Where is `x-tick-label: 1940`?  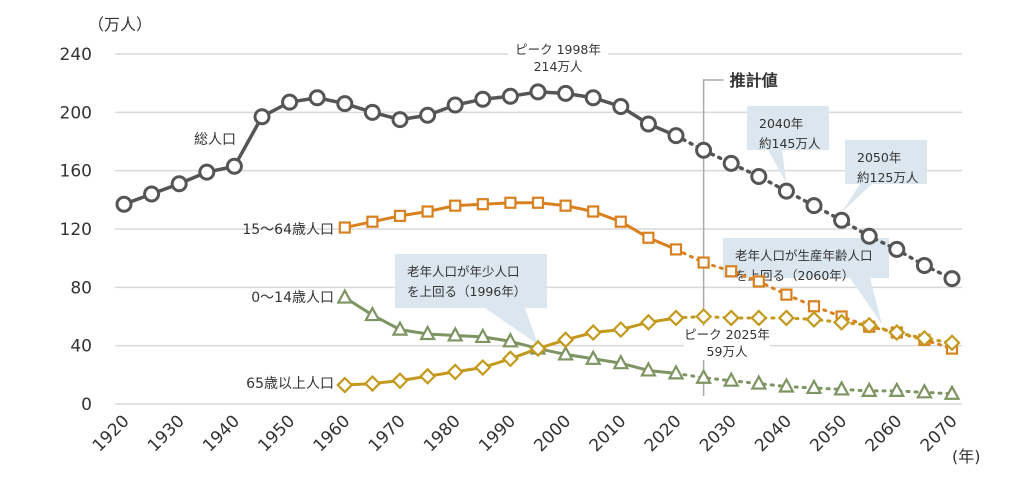
x-tick-label: 1940 is located at coordinates (221, 433).